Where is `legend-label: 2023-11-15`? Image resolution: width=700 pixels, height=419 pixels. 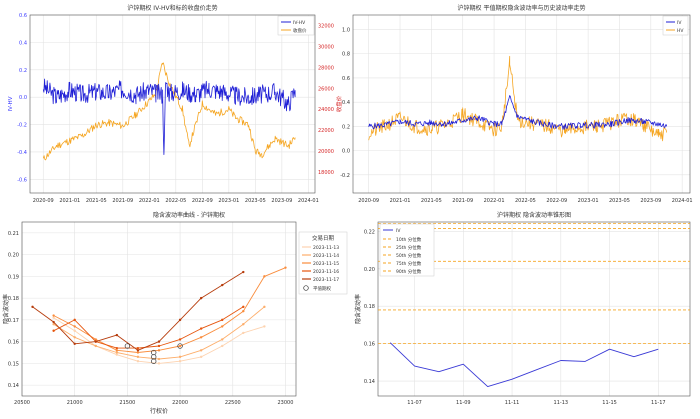
legend-label: 2023-11-15 is located at coordinates (326, 264).